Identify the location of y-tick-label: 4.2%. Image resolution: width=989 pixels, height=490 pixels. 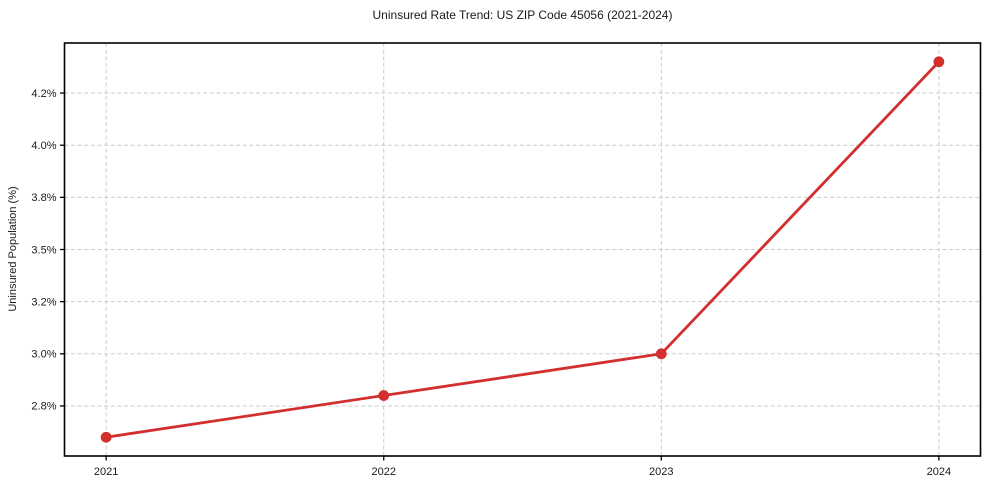
(43, 94).